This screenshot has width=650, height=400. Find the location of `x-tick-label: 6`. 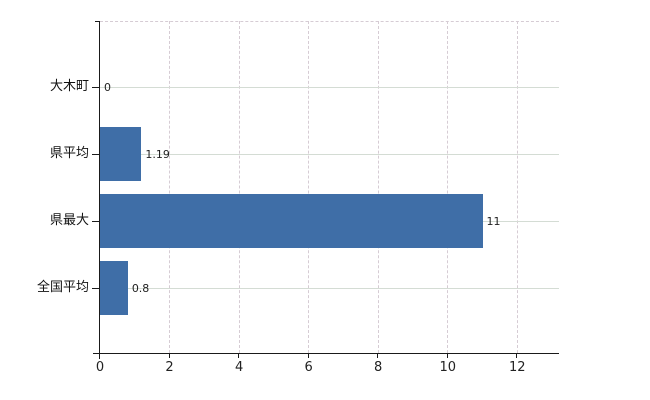

x-tick-label: 6 is located at coordinates (308, 367).